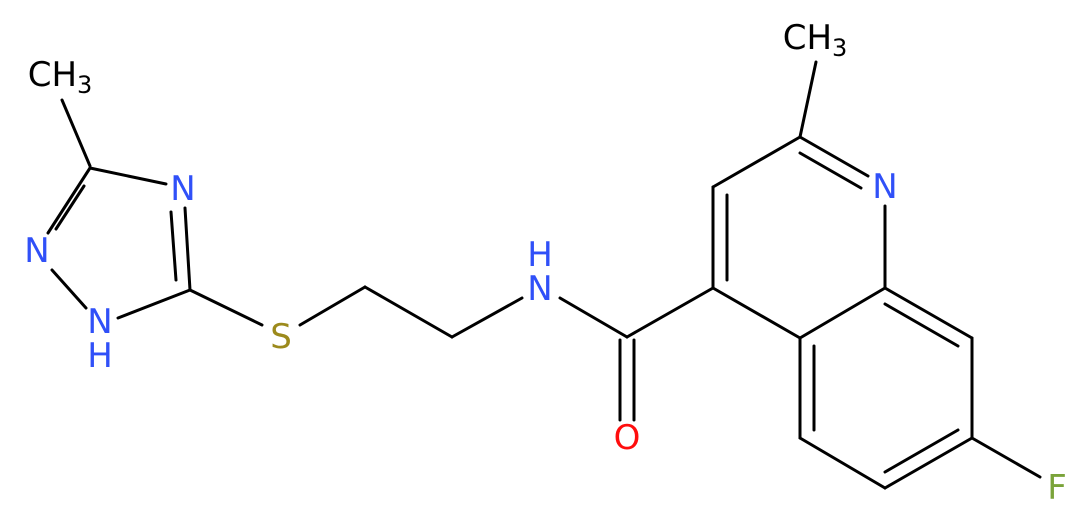 This screenshot has width=1090, height=523. I want to click on atom-label: S, so click(281, 337).